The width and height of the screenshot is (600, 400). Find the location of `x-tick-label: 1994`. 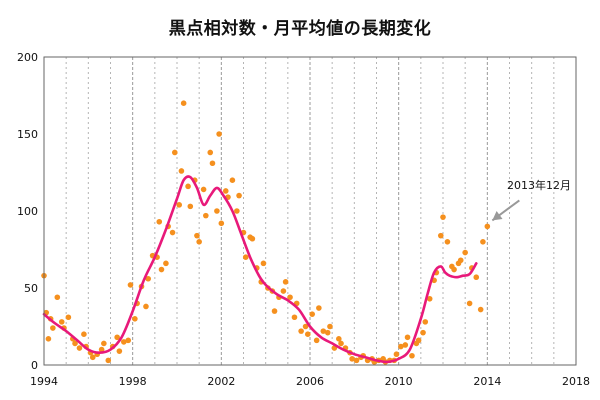

x-tick-label: 1994 is located at coordinates (44, 381).